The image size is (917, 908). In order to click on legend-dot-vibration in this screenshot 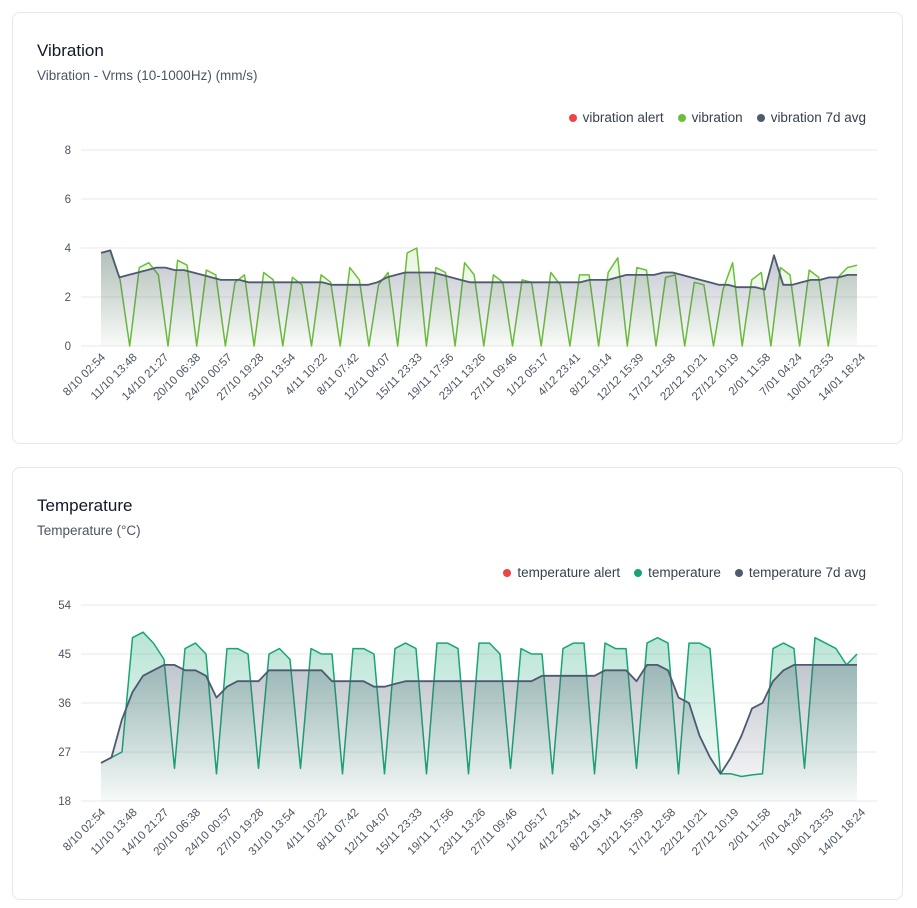, I will do `click(681, 117)`.